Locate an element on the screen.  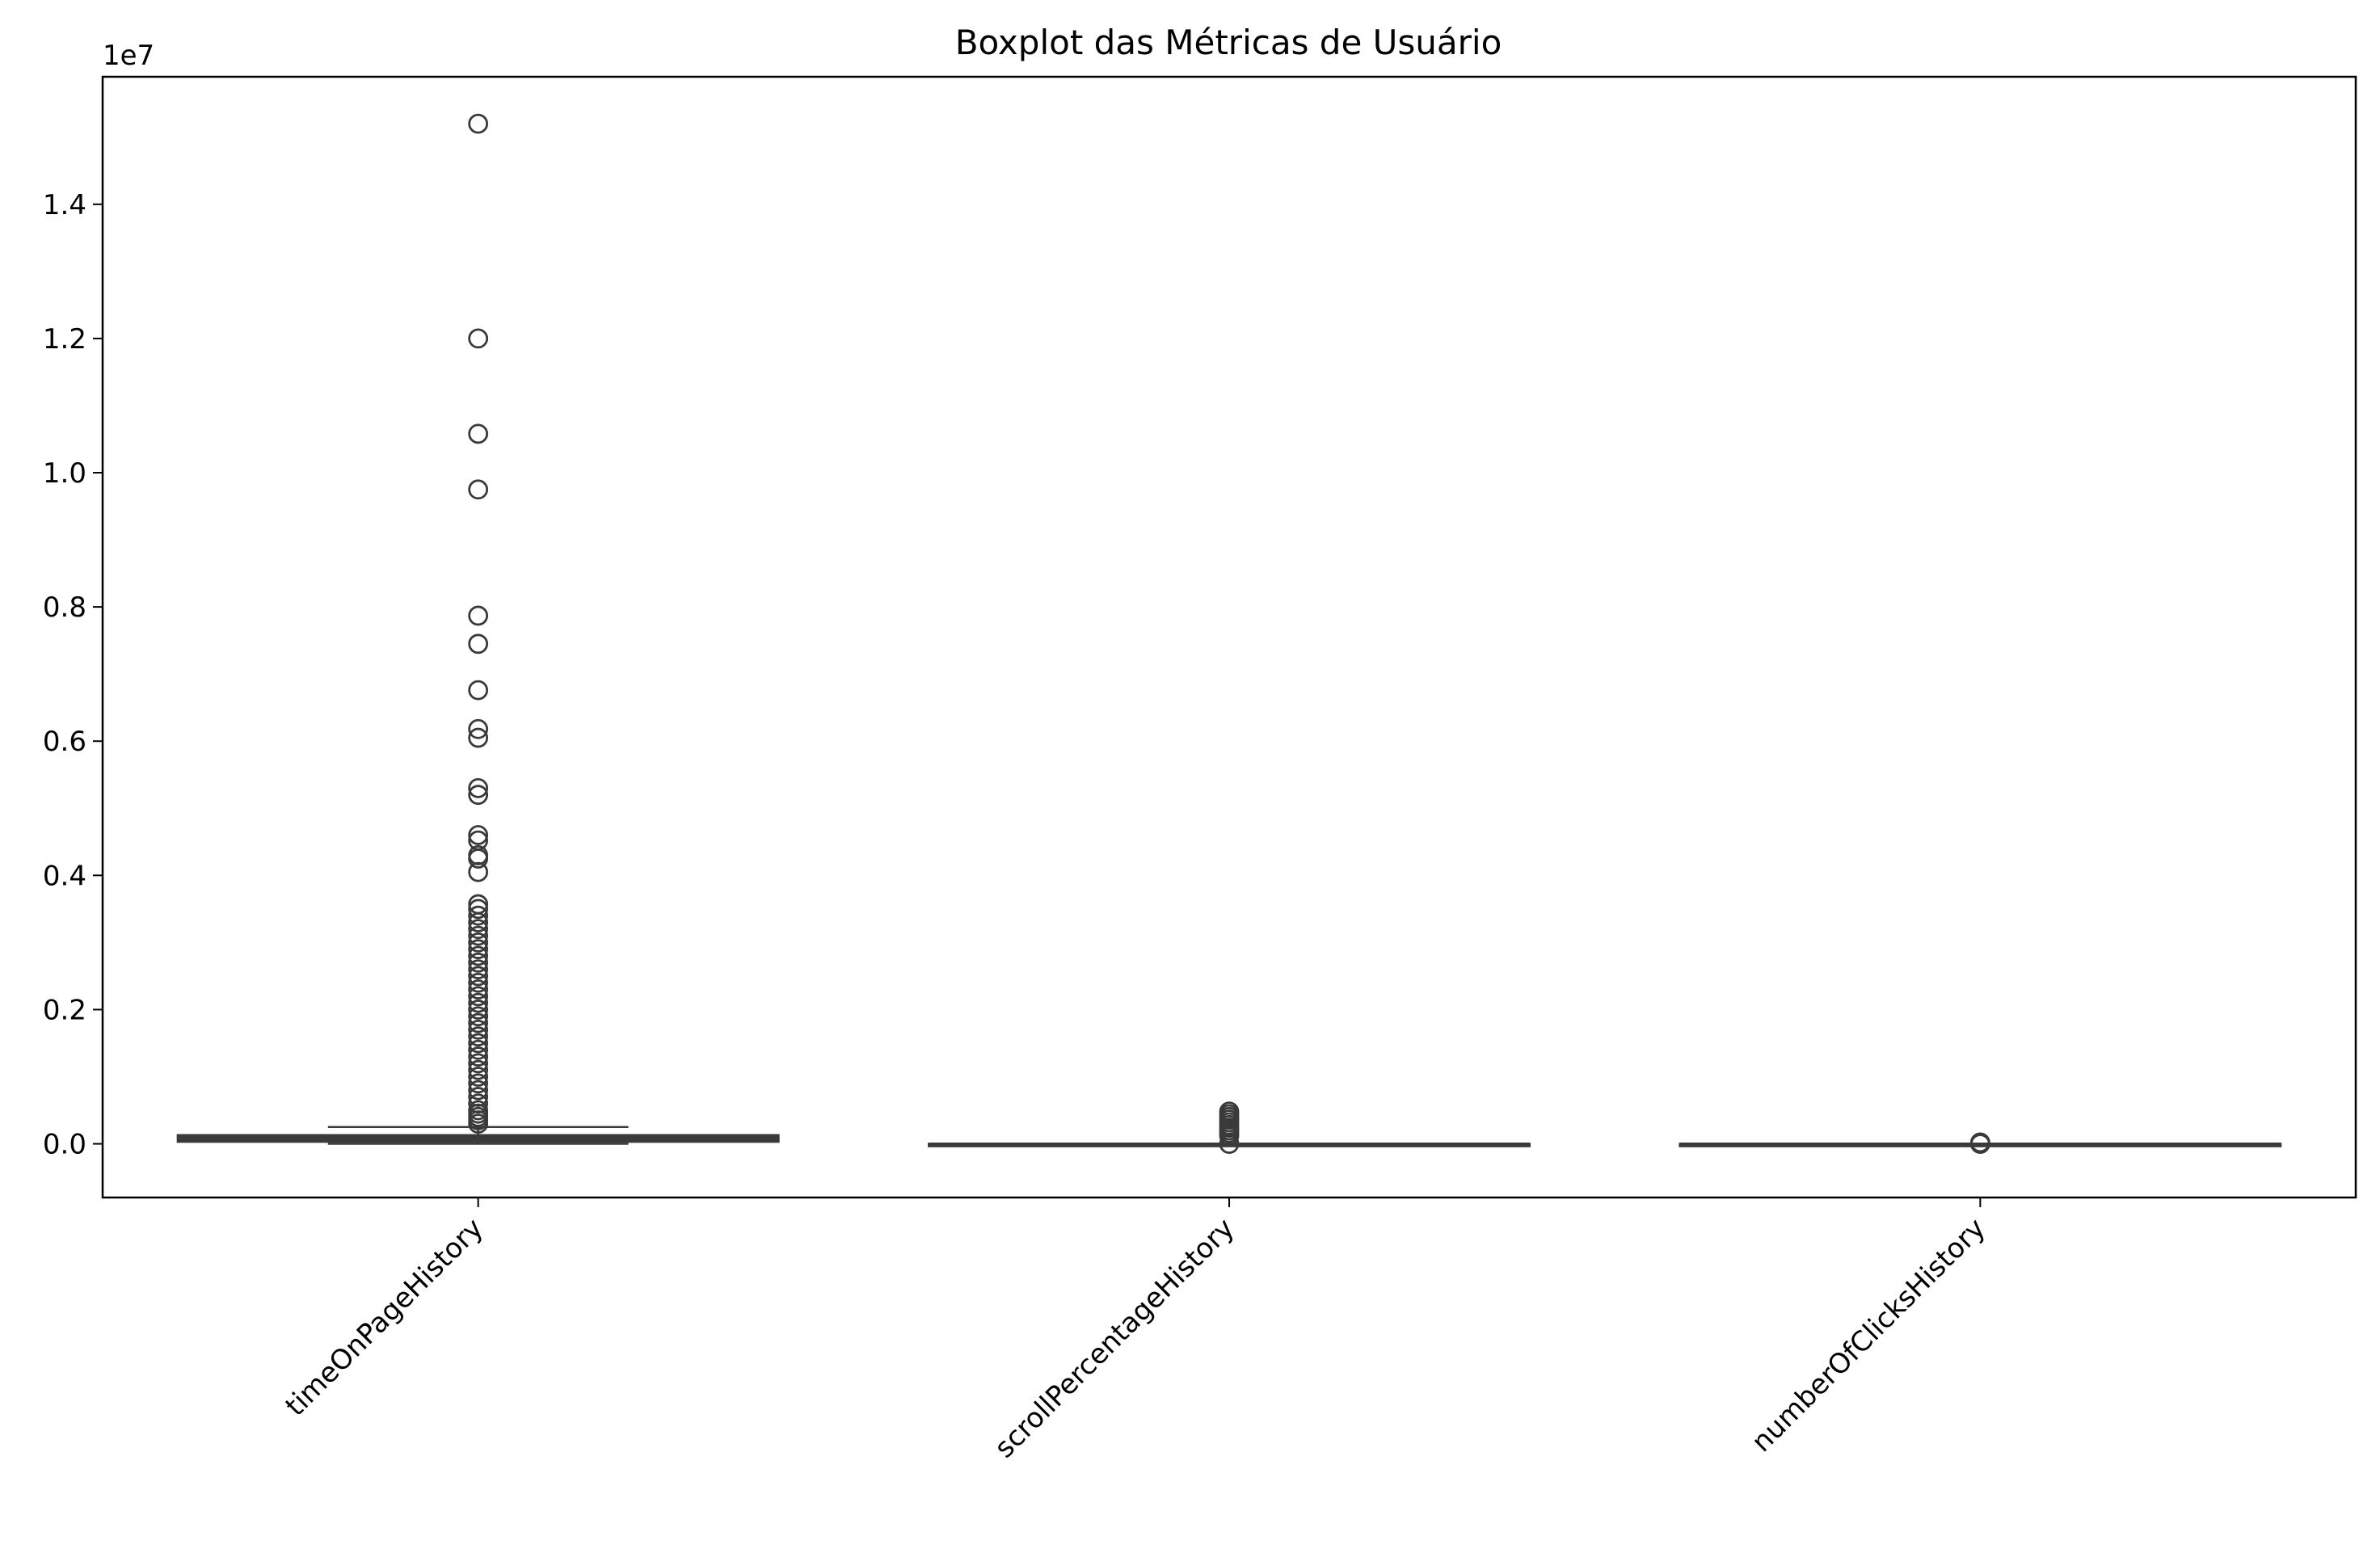
x-tick-label: scrollPercentageHistory is located at coordinates (1114, 1338).